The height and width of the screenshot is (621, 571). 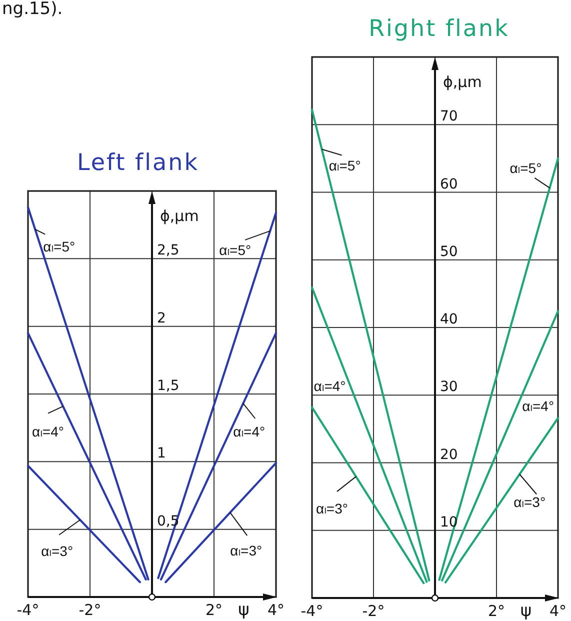 What do you see at coordinates (449, 184) in the screenshot?
I see `y-tick-label: 60` at bounding box center [449, 184].